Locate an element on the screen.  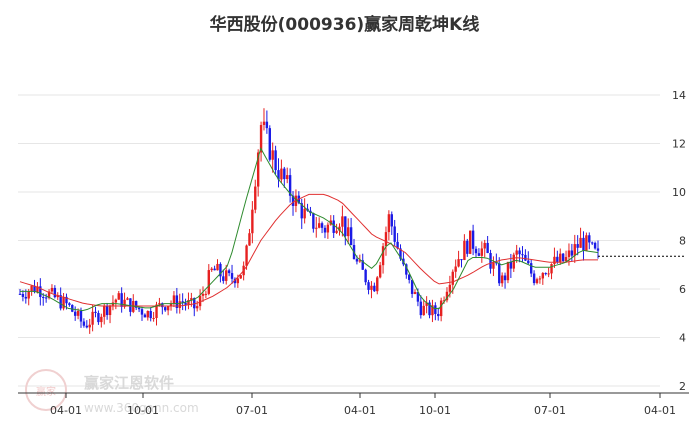
x-tick-label: 07-01 is located at coordinates (550, 410).